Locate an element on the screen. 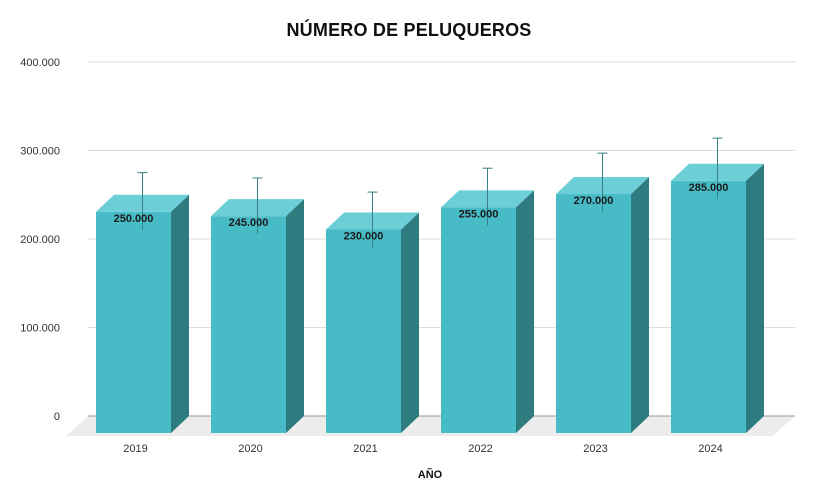 The width and height of the screenshot is (818, 500). y-tick-label: 0 is located at coordinates (57, 417).